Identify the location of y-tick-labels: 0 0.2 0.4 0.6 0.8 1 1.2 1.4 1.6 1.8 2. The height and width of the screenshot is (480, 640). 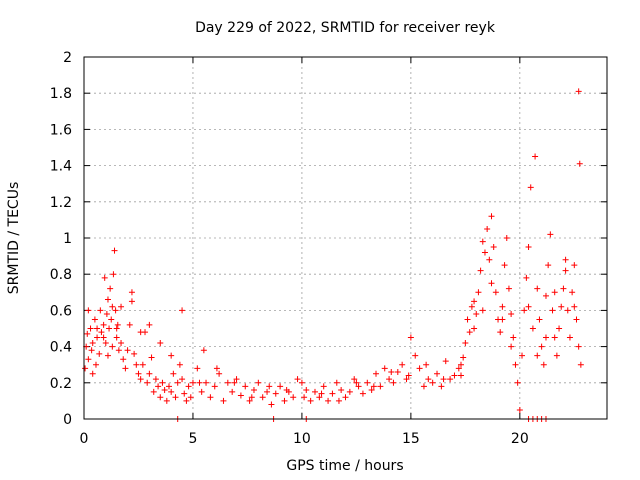
(61, 239).